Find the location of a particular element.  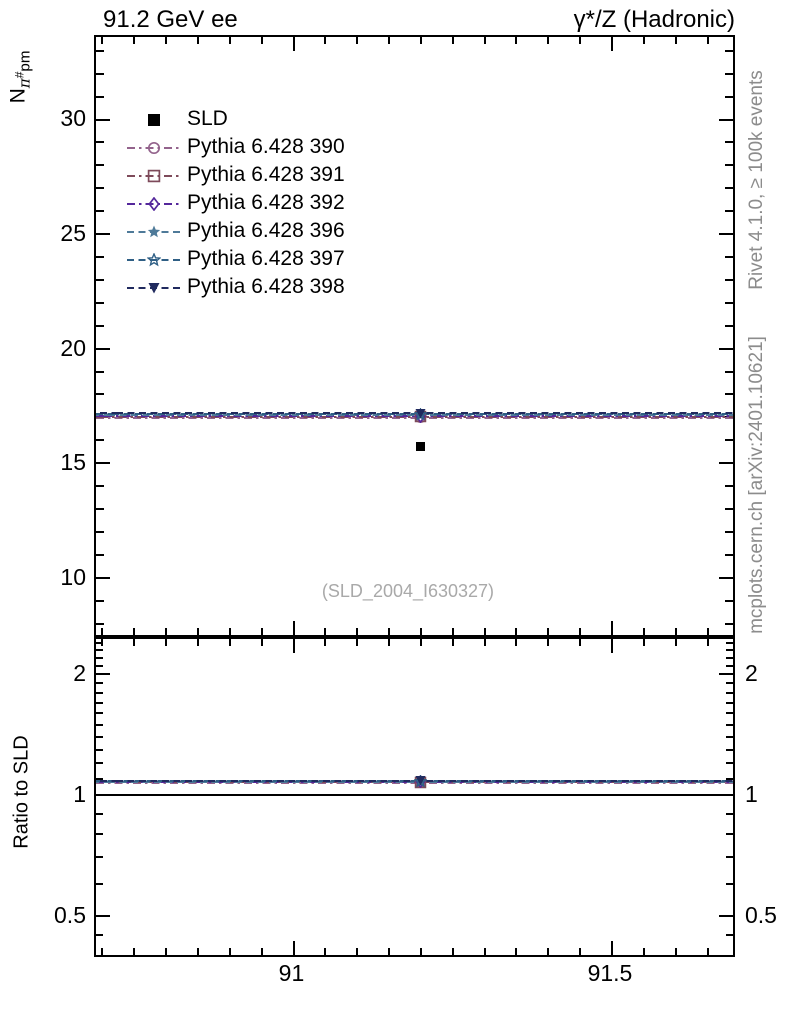

legend-marker-open-circle is located at coordinates (154, 150).